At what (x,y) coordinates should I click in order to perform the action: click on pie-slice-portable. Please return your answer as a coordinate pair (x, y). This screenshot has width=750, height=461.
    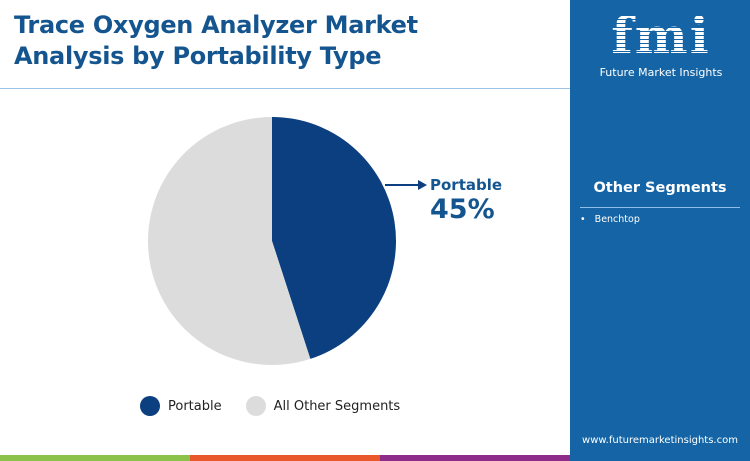
    Looking at the image, I should click on (334, 238).